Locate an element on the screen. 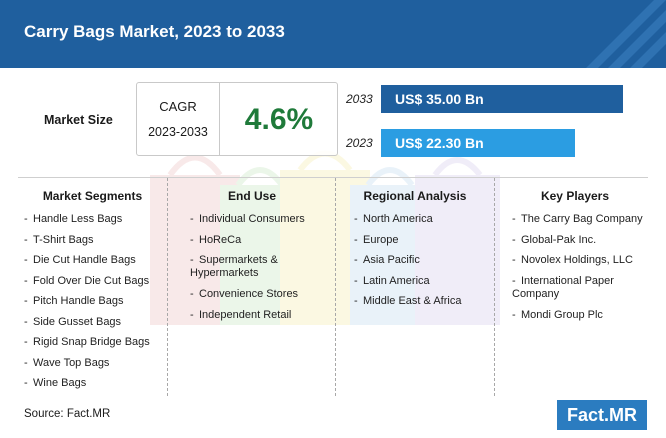  list-item: - HoReCa is located at coordinates (216, 240).